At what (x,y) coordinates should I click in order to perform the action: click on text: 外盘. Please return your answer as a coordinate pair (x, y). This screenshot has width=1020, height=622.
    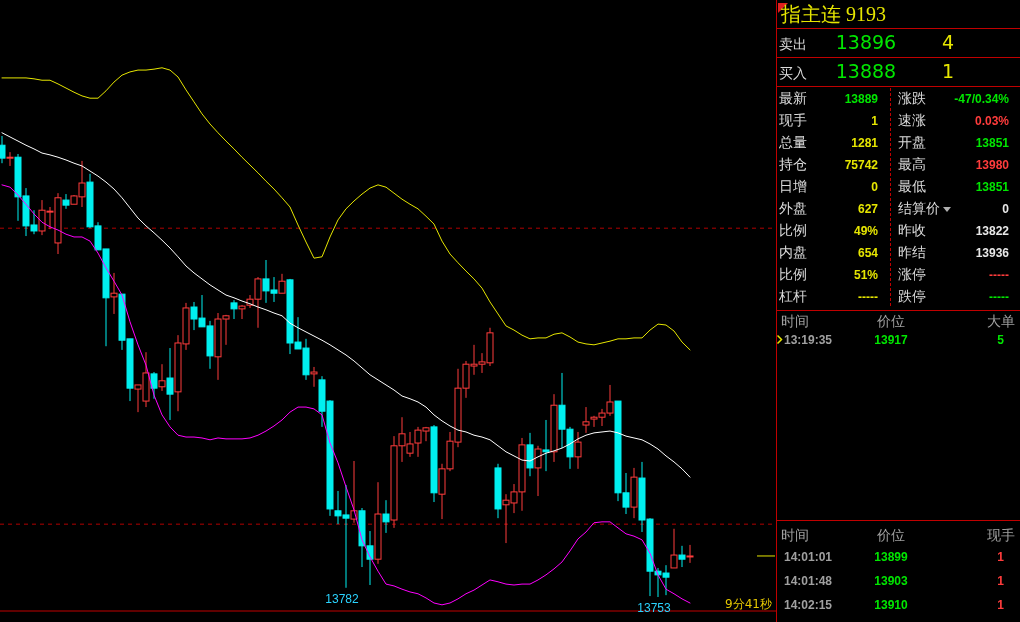
    Looking at the image, I should click on (793, 208).